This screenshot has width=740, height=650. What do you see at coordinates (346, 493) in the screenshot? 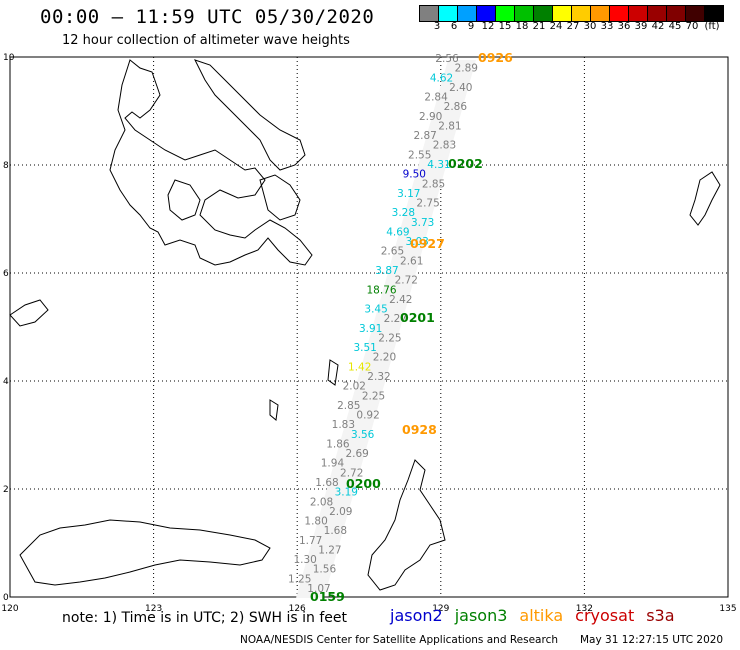
I see `swh-value-label: 3.19` at bounding box center [346, 493].